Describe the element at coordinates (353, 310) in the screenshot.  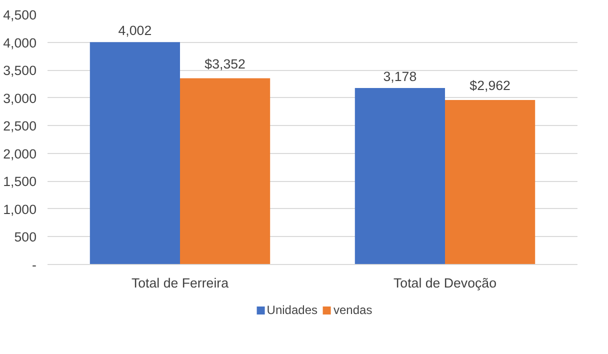
I see `legend-label: vendas` at that location.